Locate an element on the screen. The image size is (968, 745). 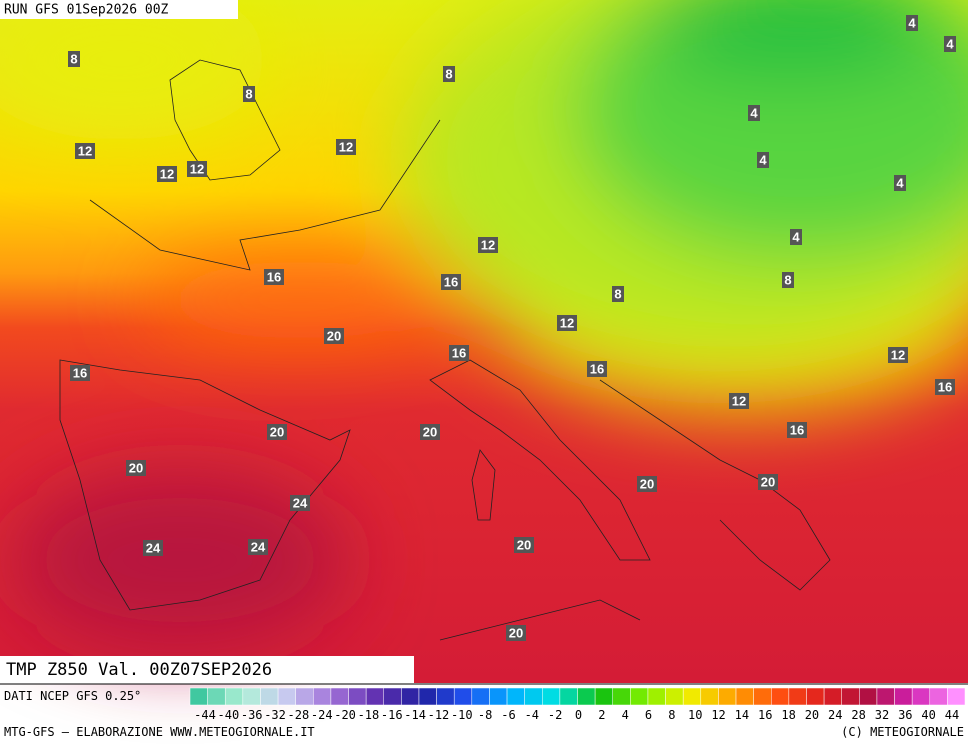
scale-label: -14 is located at coordinates (415, 715).